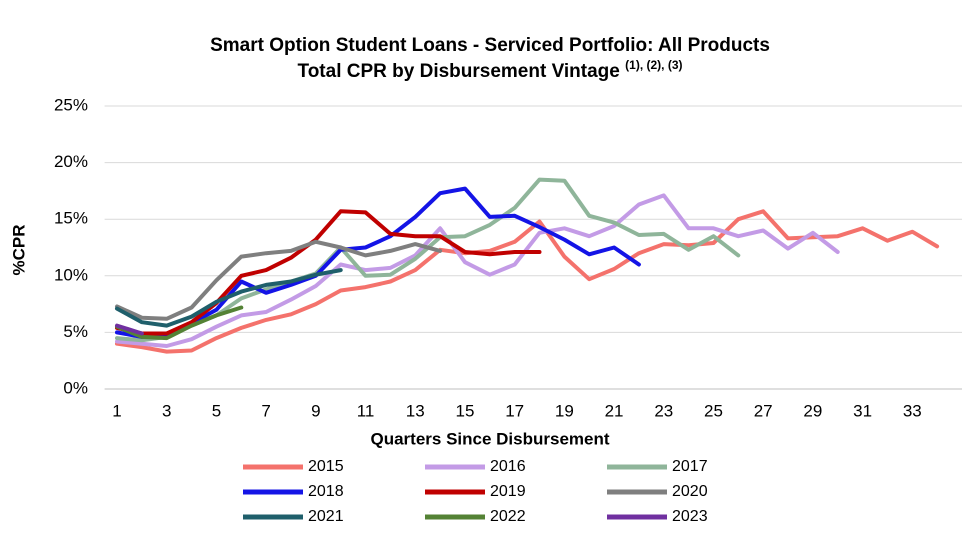 This screenshot has height=555, width=970. I want to click on y-tick-label: 25%, so click(71, 104).